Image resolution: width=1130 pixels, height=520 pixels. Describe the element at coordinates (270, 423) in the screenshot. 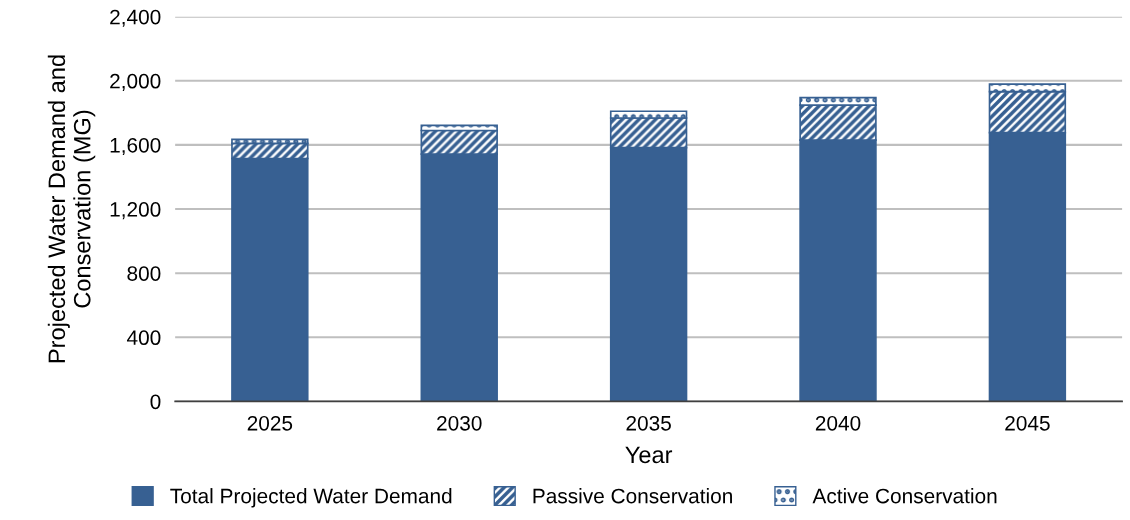

I see `x-tick-label: 2025` at that location.